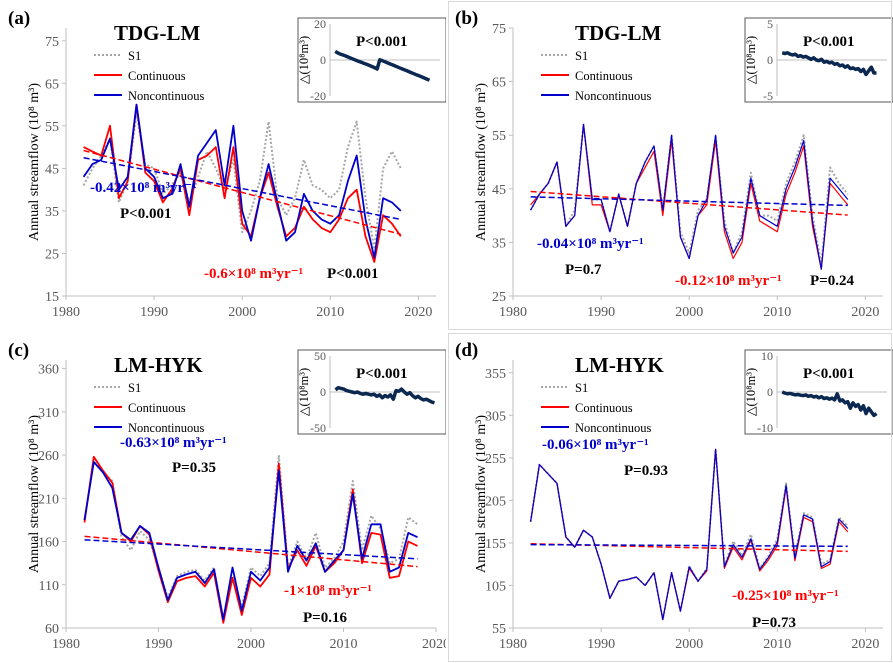 The width and height of the screenshot is (893, 663). Describe the element at coordinates (318, 428) in the screenshot. I see `inset-y-tick-label: -50` at that location.